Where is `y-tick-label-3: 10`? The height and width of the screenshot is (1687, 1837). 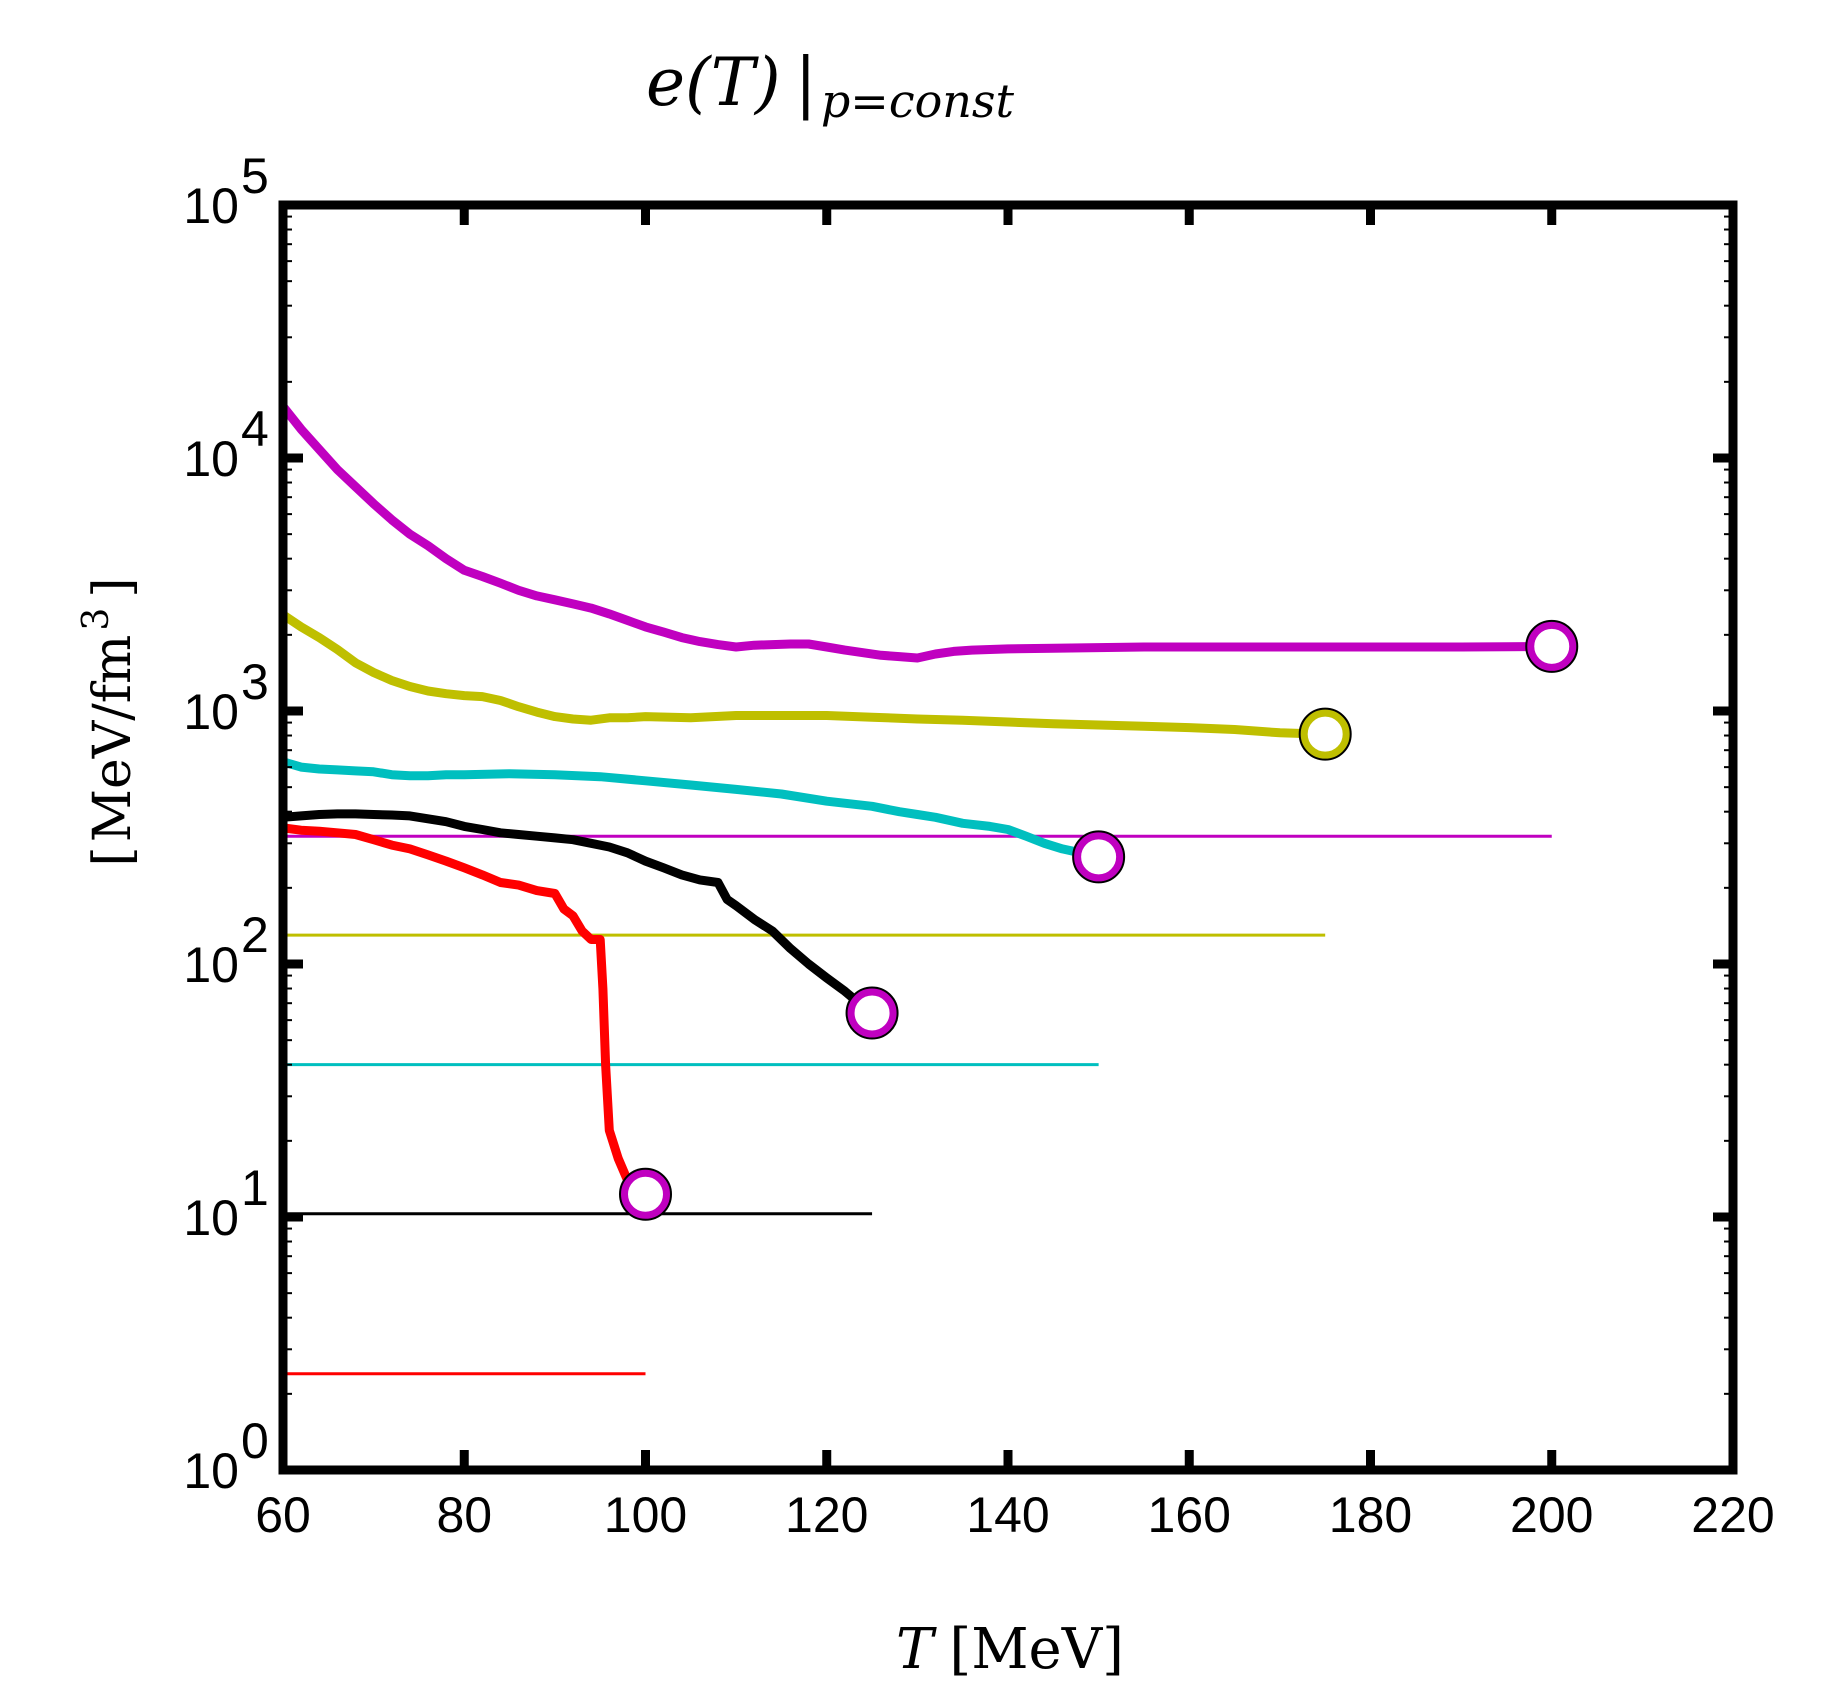 y-tick-label-3: 10 is located at coordinates (211, 712).